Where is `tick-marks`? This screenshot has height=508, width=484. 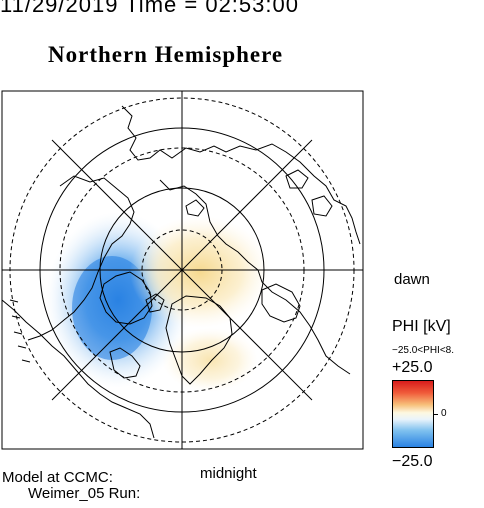
tick-marks is located at coordinates (20, 331).